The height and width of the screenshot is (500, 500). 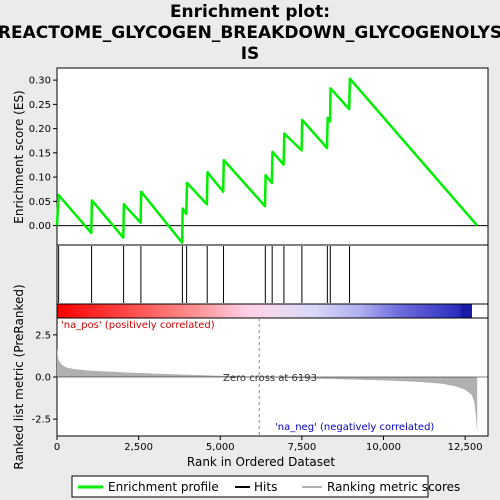 I want to click on es-y-tick-label: 0.10, so click(x=40, y=178).